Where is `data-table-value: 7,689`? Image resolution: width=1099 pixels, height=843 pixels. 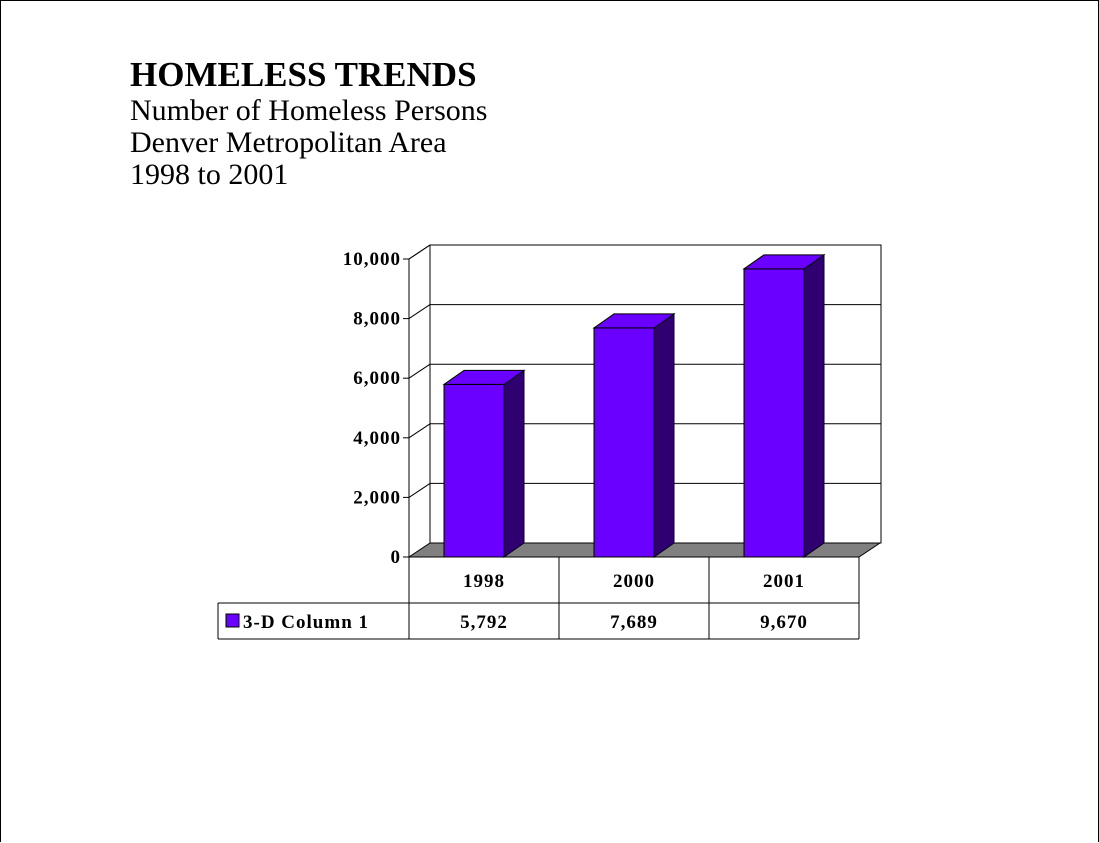 data-table-value: 7,689 is located at coordinates (634, 622).